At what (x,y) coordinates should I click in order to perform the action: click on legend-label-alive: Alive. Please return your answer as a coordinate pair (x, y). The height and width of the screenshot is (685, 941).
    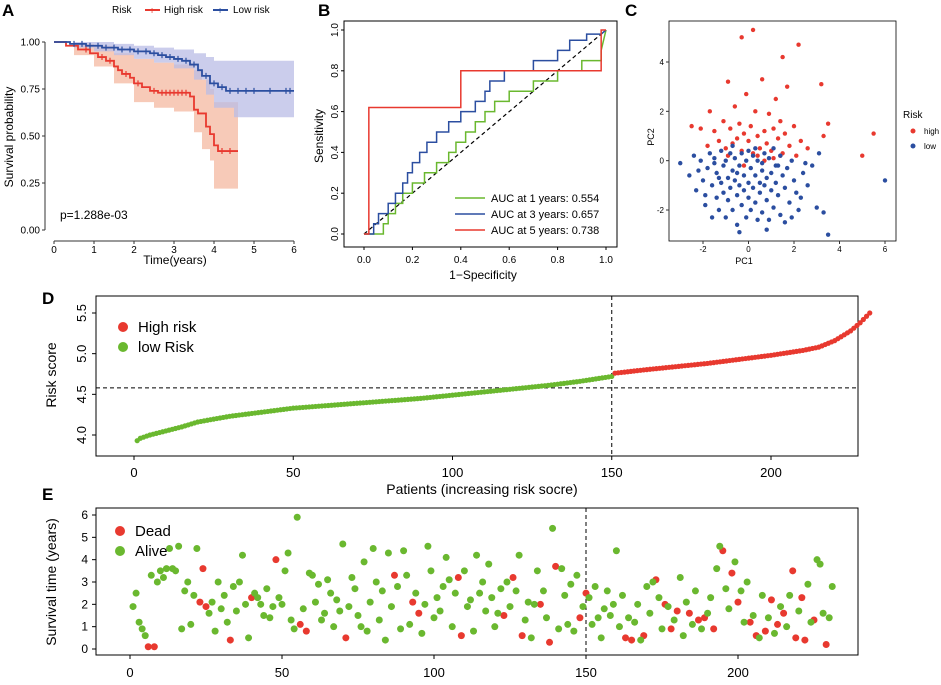
    Looking at the image, I should click on (151, 551).